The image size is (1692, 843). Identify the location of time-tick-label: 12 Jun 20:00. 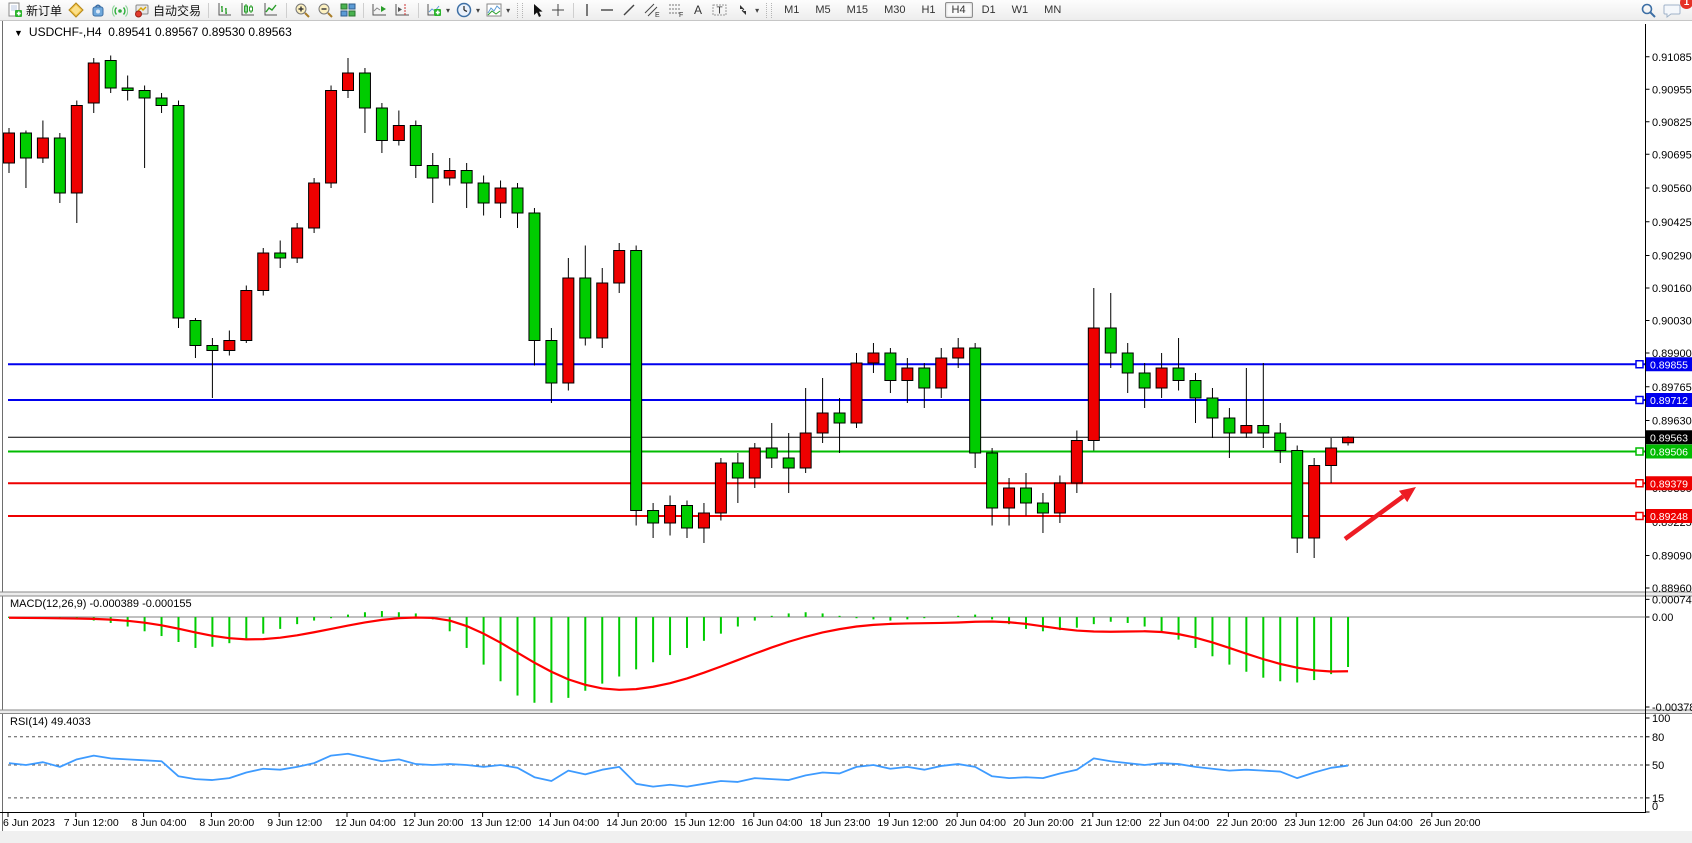
(433, 823).